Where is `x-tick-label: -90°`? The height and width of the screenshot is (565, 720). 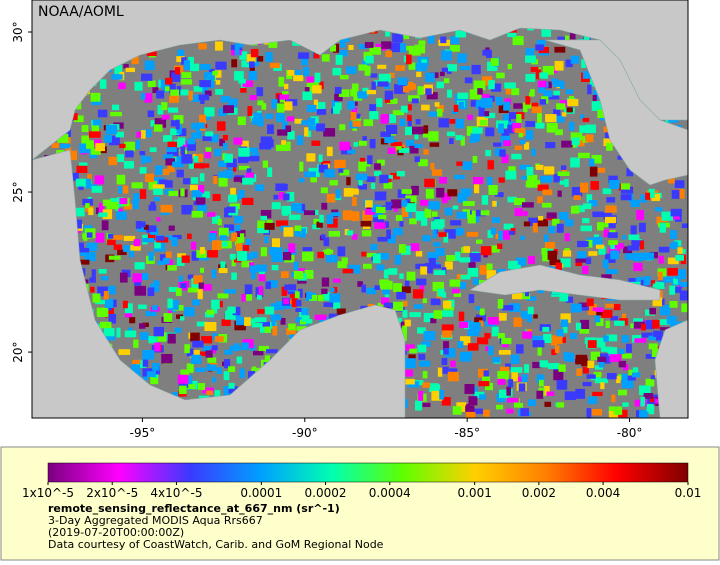
x-tick-label: -90° is located at coordinates (305, 433).